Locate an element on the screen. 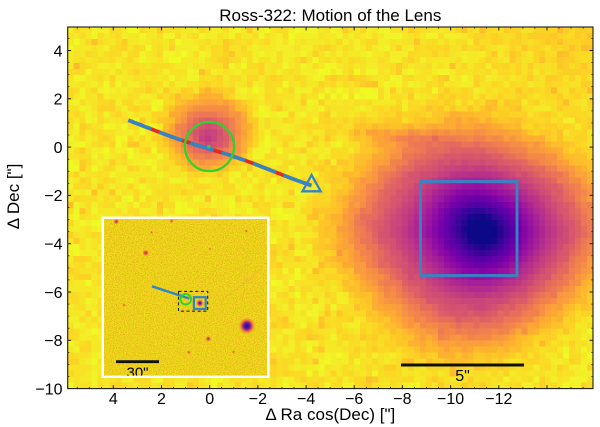  svg-text: 5" is located at coordinates (462, 376).